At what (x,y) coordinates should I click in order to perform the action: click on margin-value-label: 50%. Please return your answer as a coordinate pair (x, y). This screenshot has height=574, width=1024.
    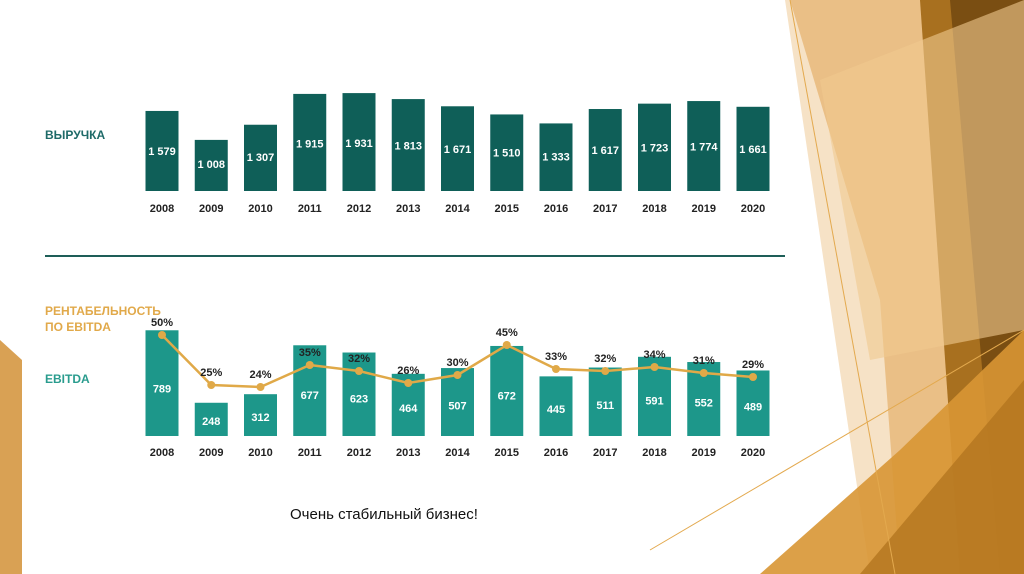
    Looking at the image, I should click on (162, 323).